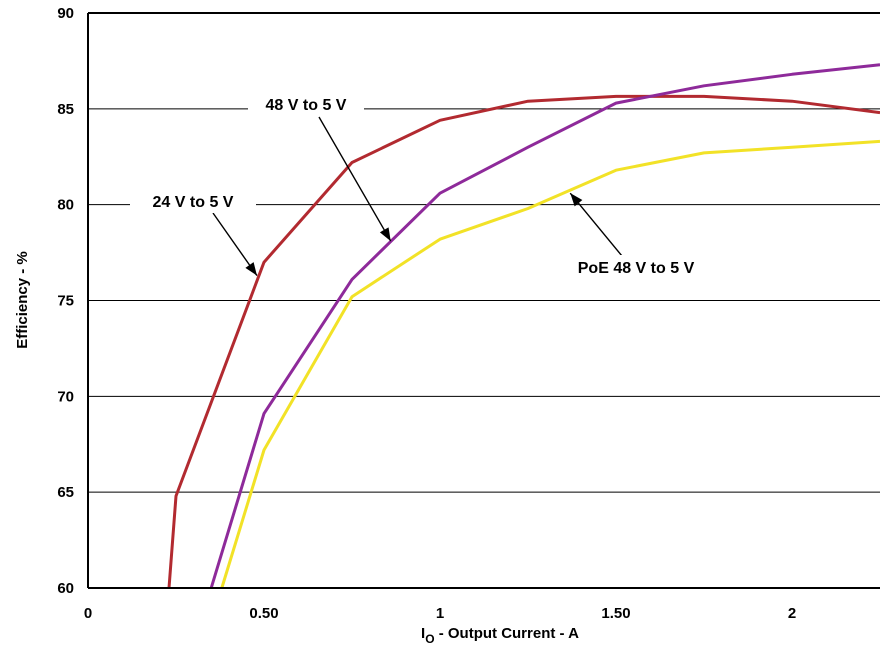 This screenshot has height=650, width=880. Describe the element at coordinates (423, 633) in the screenshot. I see `x-axis-title-main: I` at that location.